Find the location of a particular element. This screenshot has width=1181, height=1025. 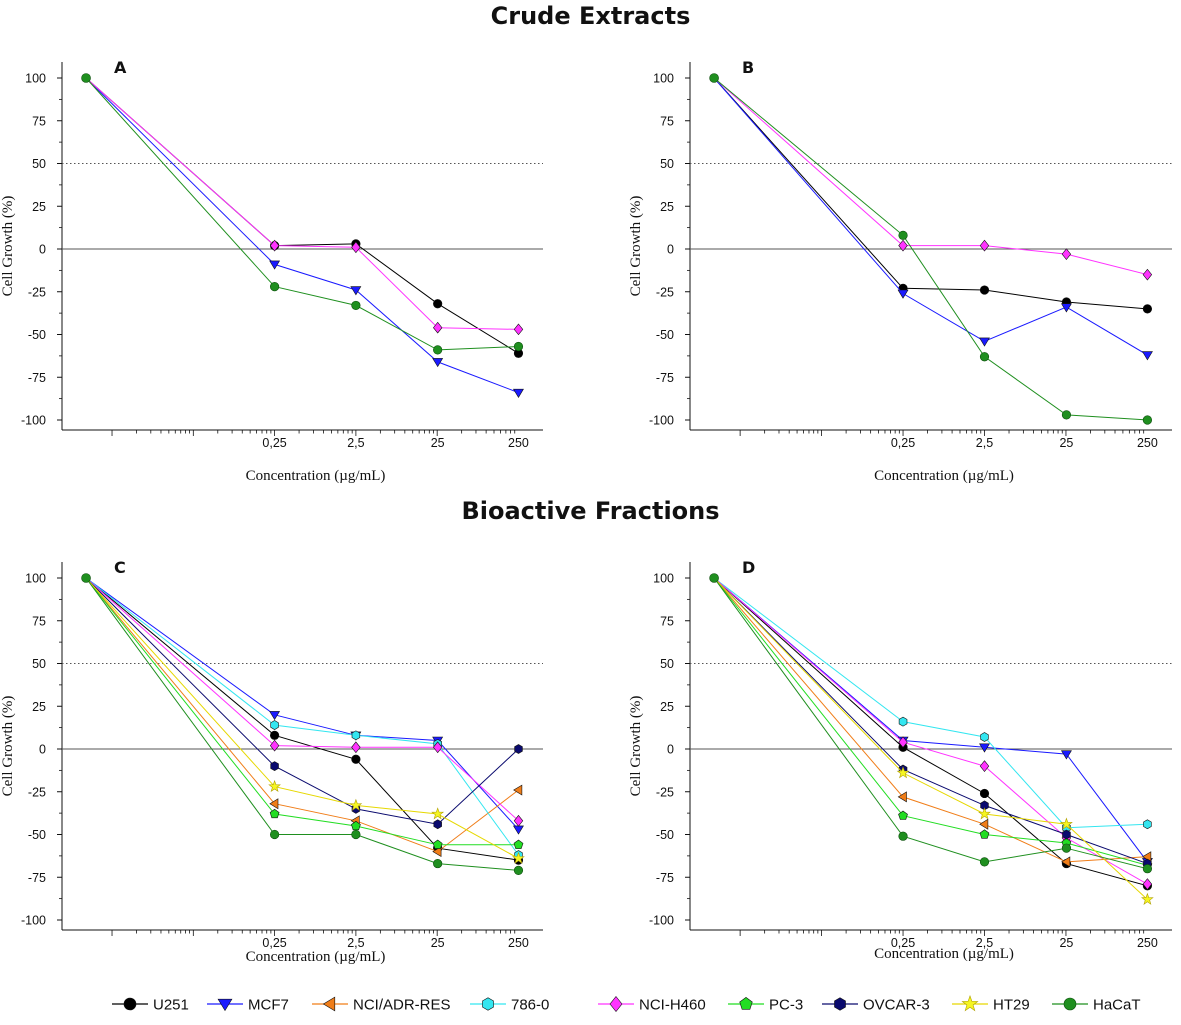

series-nci-adr-res is located at coordinates (932, 722).